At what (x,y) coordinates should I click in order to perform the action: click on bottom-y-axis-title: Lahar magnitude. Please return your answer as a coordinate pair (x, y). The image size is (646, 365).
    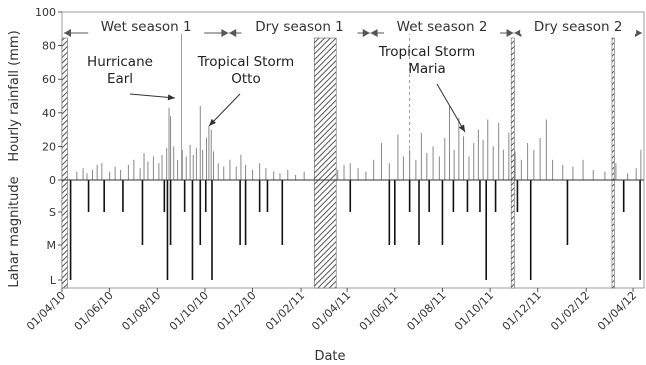
    Looking at the image, I should click on (14, 231).